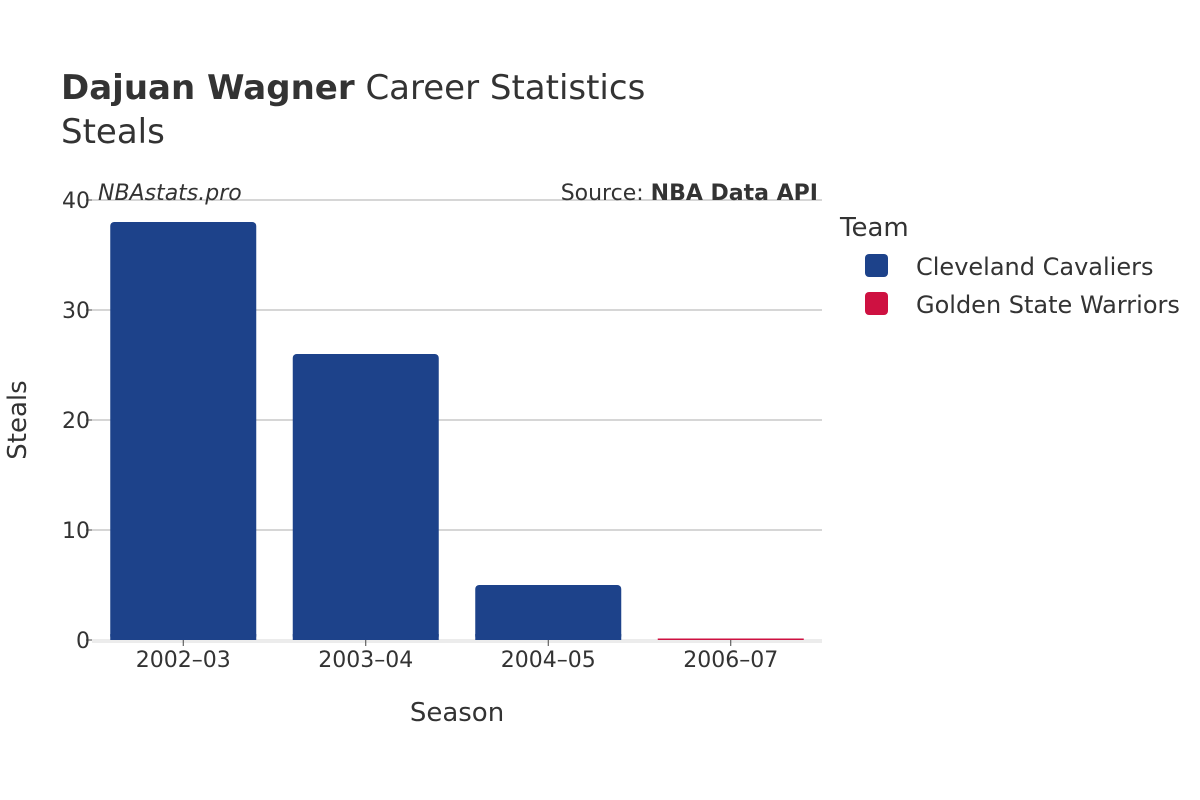 The height and width of the screenshot is (800, 1200). I want to click on x-tick-label: 2002–03, so click(183, 660).